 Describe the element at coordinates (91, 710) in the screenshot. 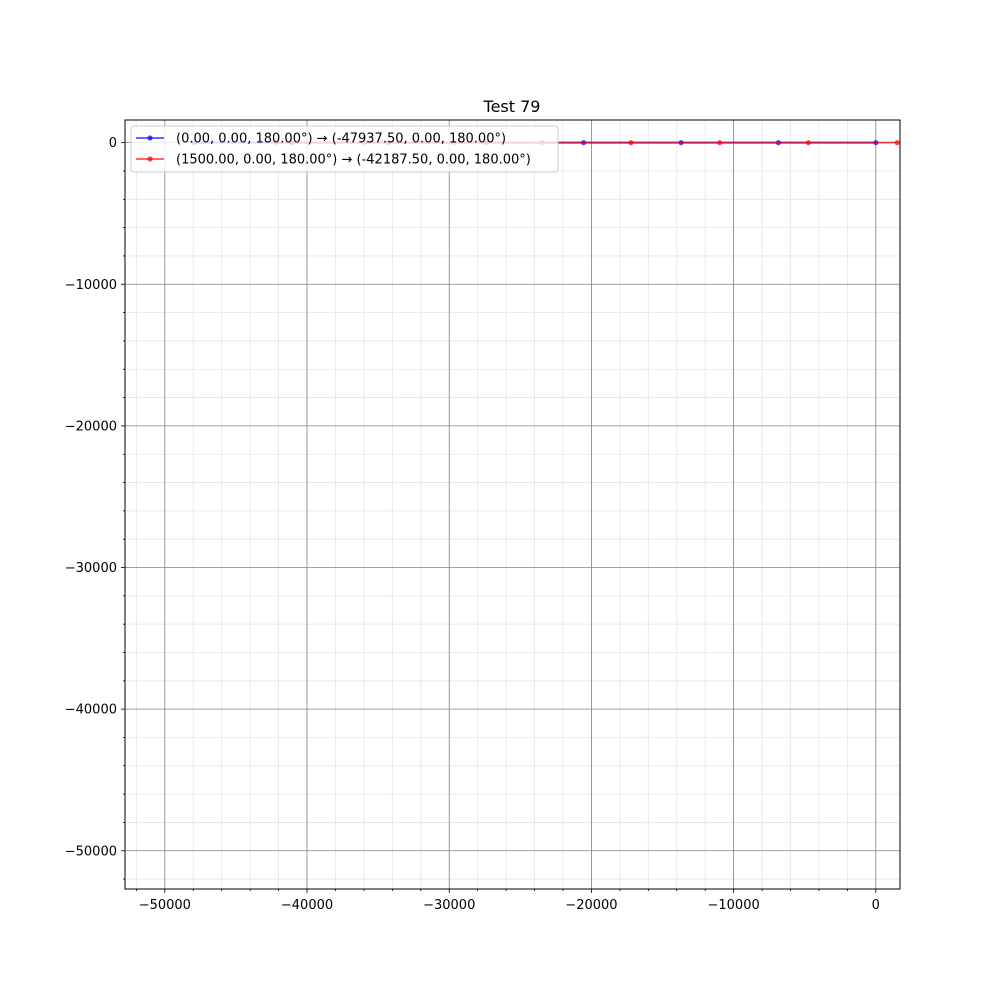

I see `y-tick-label: −40000` at that location.